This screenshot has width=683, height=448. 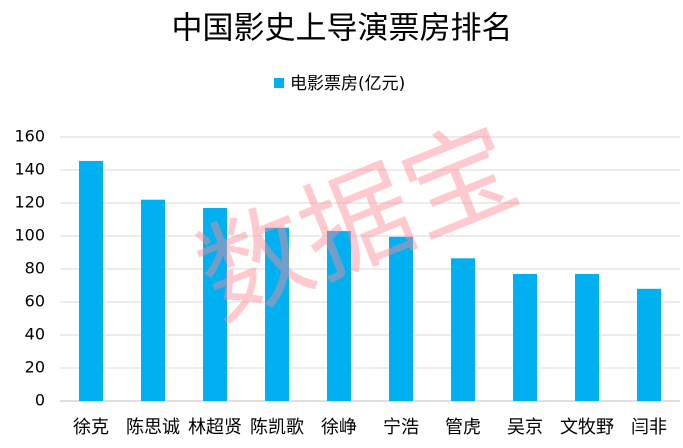 I want to click on x-tick-label: 陈凯歌, so click(x=277, y=427).